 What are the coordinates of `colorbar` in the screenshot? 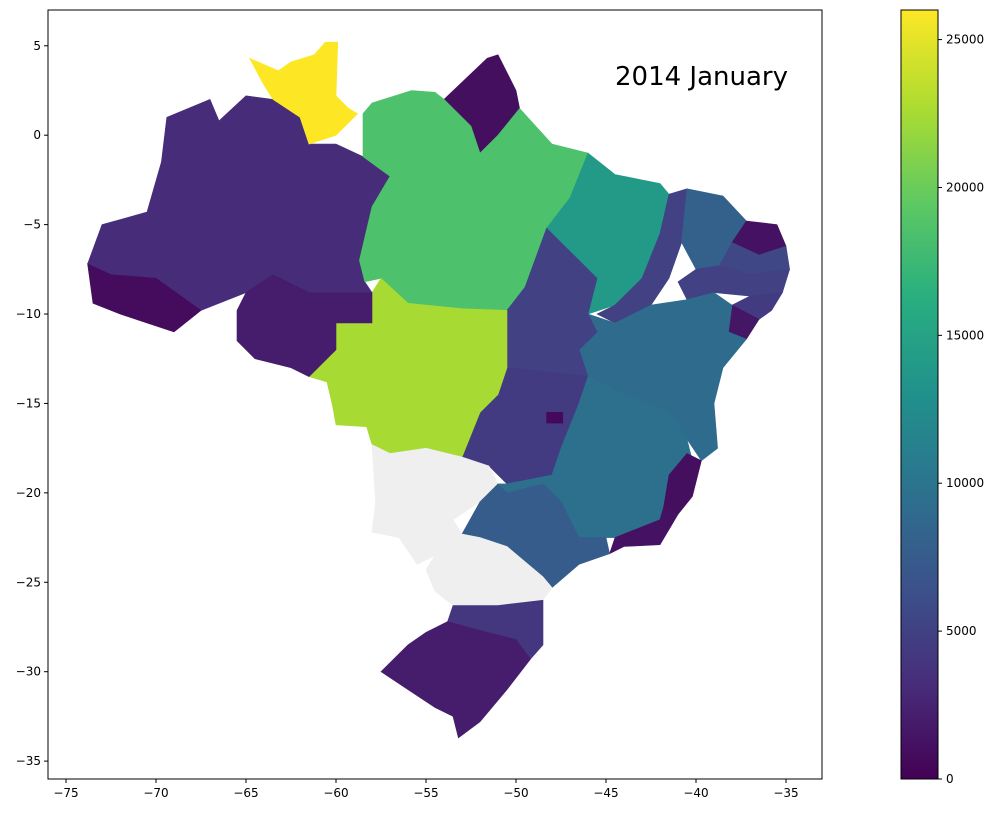 It's located at (919, 394).